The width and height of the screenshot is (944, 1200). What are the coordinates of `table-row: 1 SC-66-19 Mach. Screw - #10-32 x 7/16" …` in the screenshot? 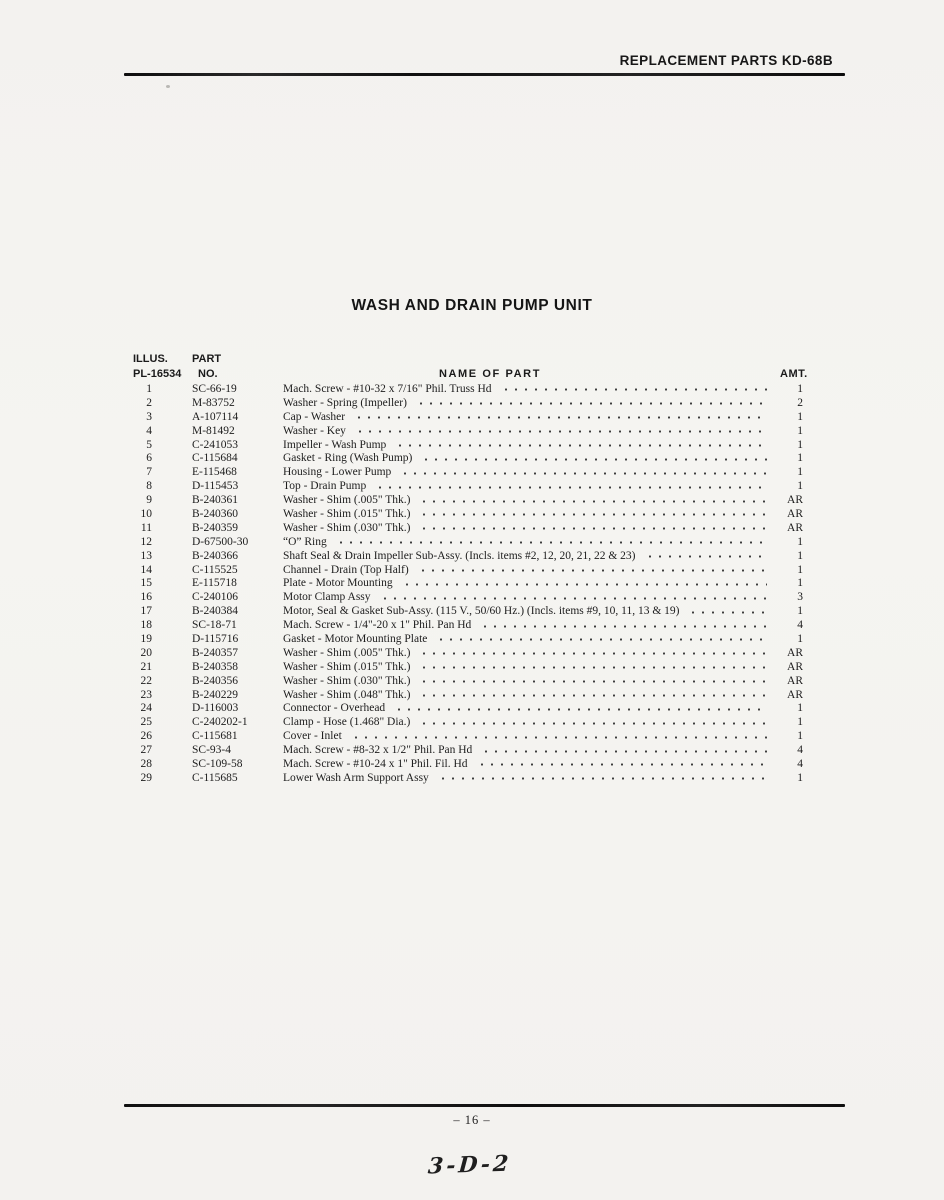 It's located at (464, 390).